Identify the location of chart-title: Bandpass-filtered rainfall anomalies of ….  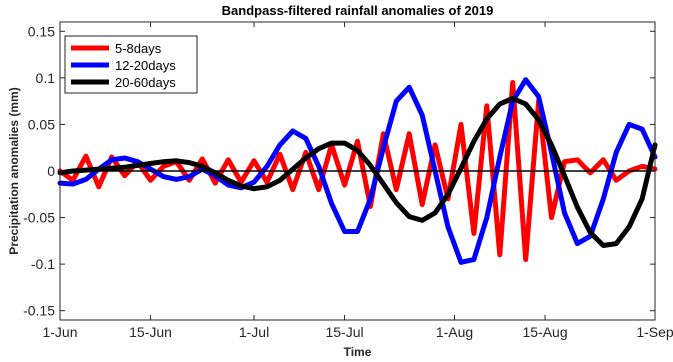
(358, 10).